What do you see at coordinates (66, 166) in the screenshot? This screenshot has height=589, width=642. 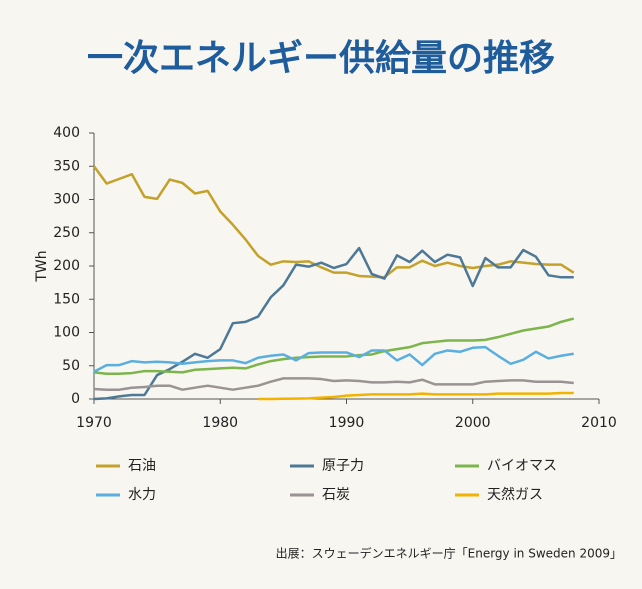 I see `y-tick-label: 350` at bounding box center [66, 166].